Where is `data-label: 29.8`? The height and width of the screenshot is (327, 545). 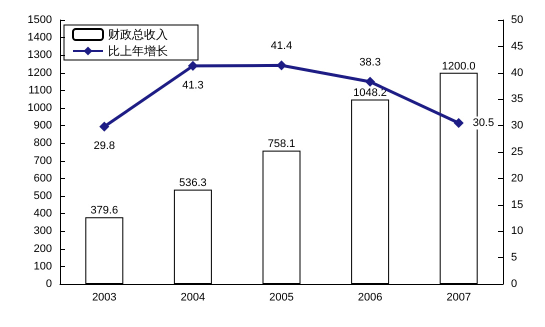
data-label: 29.8 is located at coordinates (105, 146).